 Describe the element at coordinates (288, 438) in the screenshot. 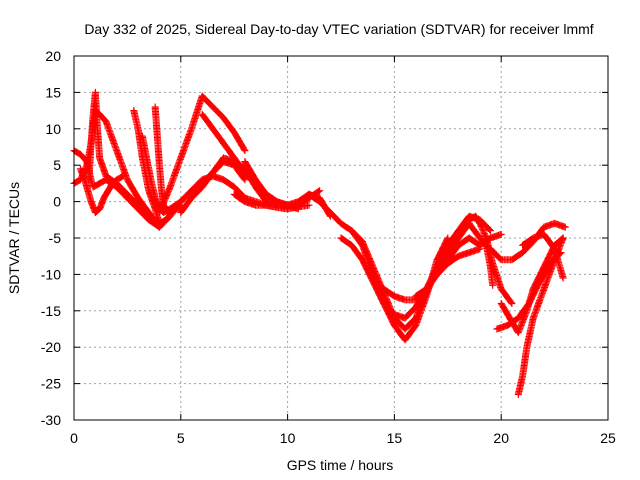

I see `x-tick-label: 10` at that location.